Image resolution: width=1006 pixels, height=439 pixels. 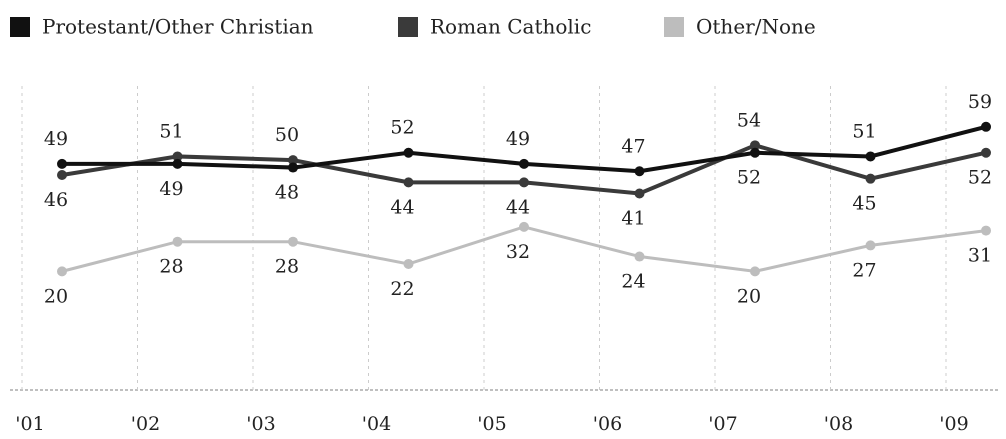 What do you see at coordinates (56, 200) in the screenshot?
I see `data-label: 46` at bounding box center [56, 200].